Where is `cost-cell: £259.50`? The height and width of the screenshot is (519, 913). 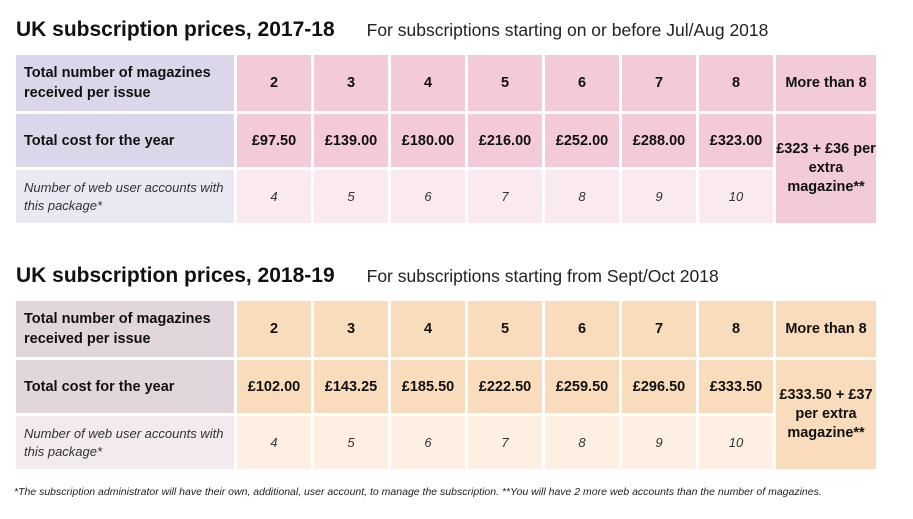
cost-cell: £259.50 is located at coordinates (582, 386).